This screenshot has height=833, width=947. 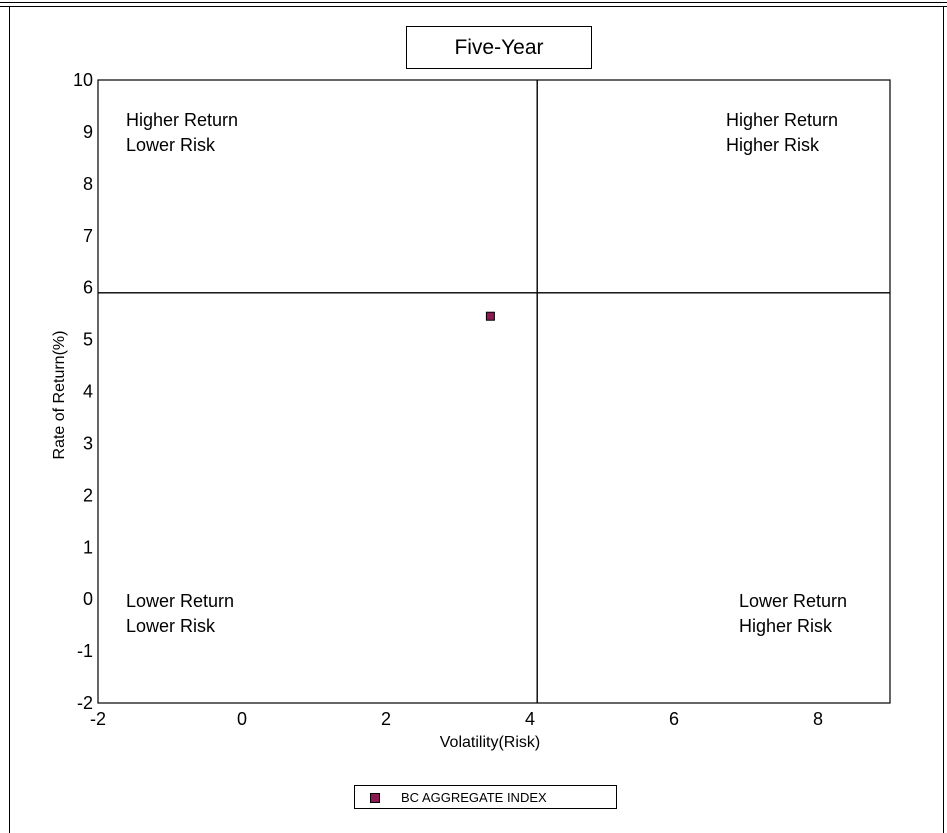 What do you see at coordinates (782, 133) in the screenshot?
I see `quadrant-top-right: Higher Return Higher Risk` at bounding box center [782, 133].